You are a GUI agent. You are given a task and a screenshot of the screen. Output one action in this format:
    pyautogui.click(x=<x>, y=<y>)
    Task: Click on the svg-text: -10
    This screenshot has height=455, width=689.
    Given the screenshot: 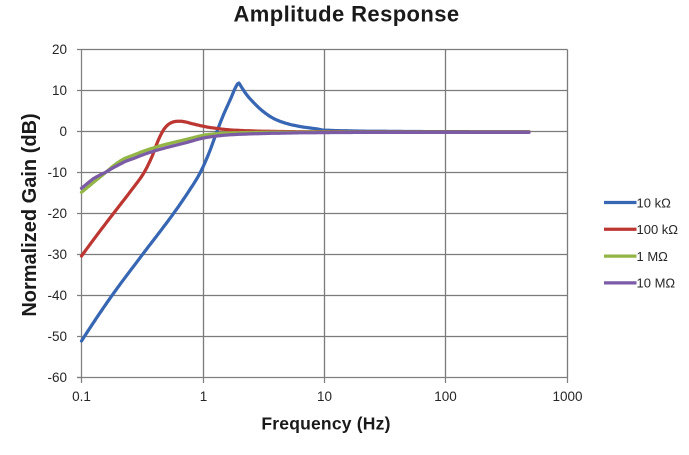 What is the action you would take?
    pyautogui.click(x=57, y=172)
    